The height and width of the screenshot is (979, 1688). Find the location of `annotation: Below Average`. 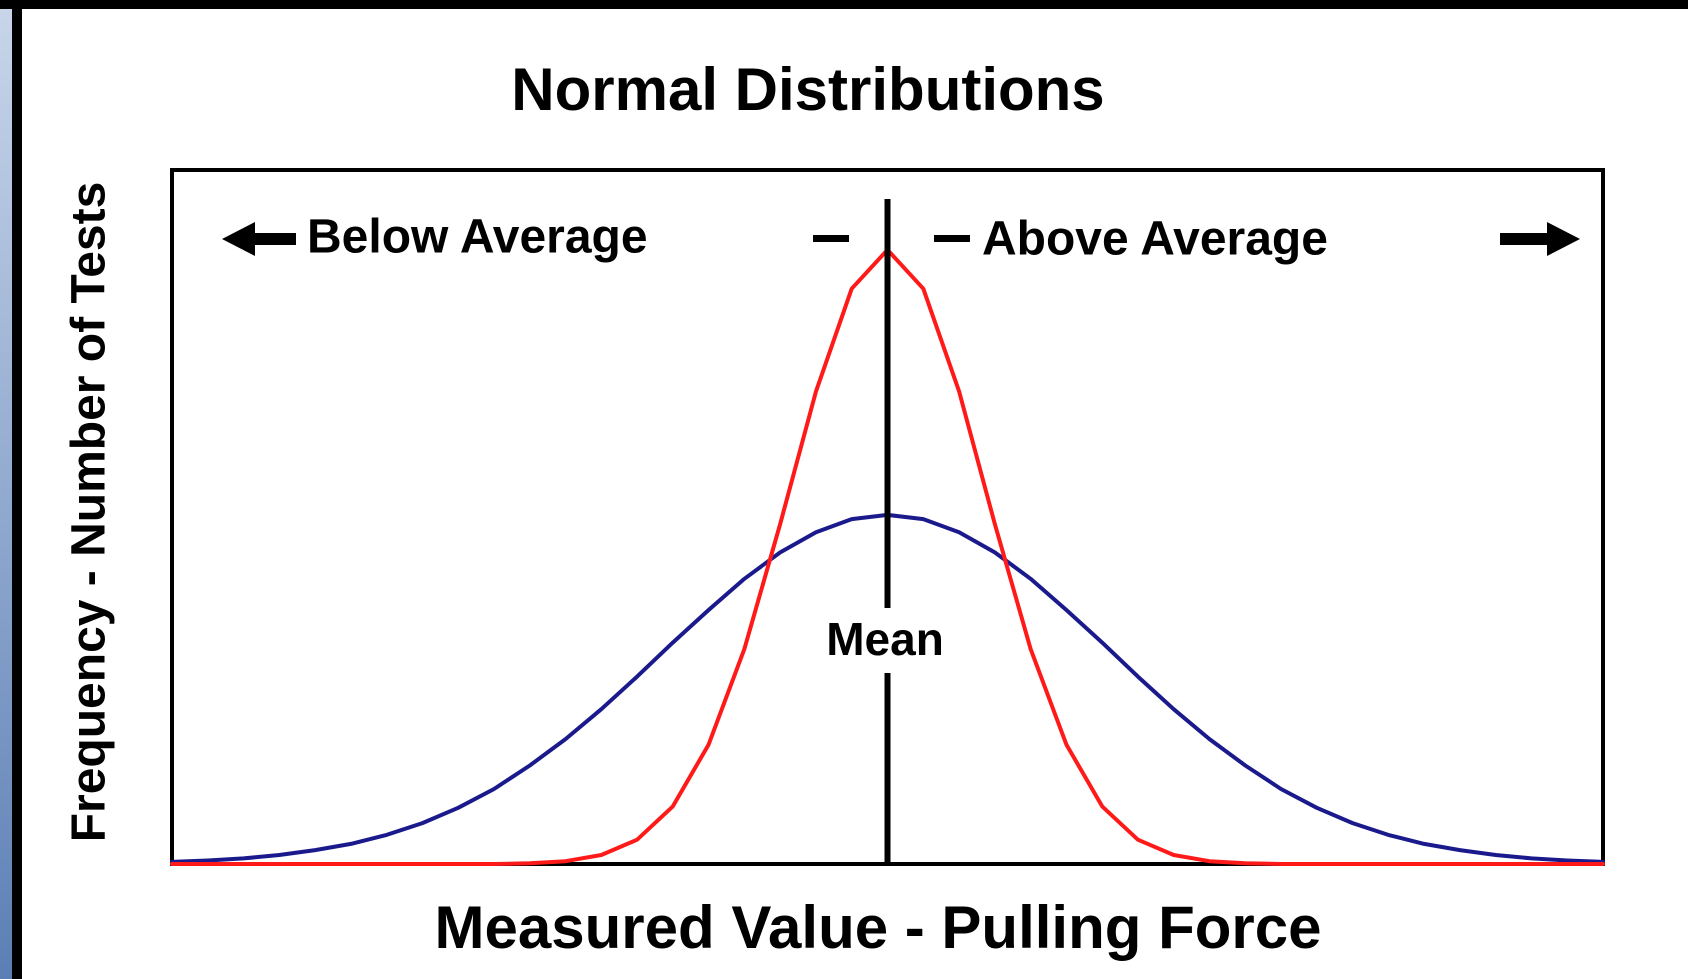

annotation: Below Average is located at coordinates (477, 237).